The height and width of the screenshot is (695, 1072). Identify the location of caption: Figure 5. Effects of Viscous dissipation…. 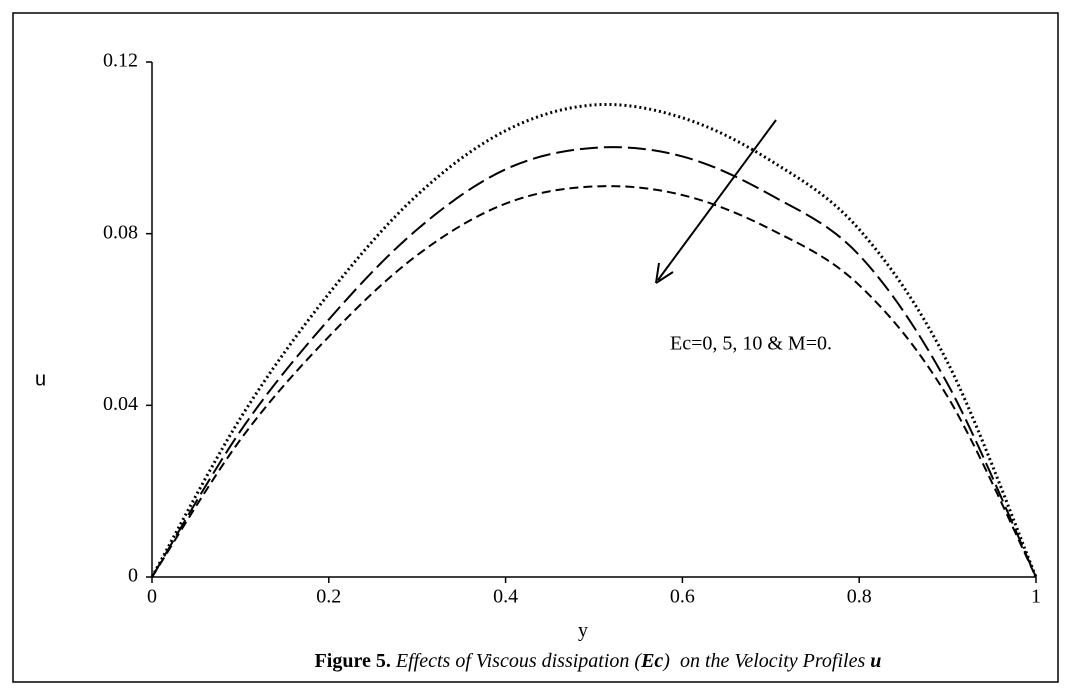
(598, 661).